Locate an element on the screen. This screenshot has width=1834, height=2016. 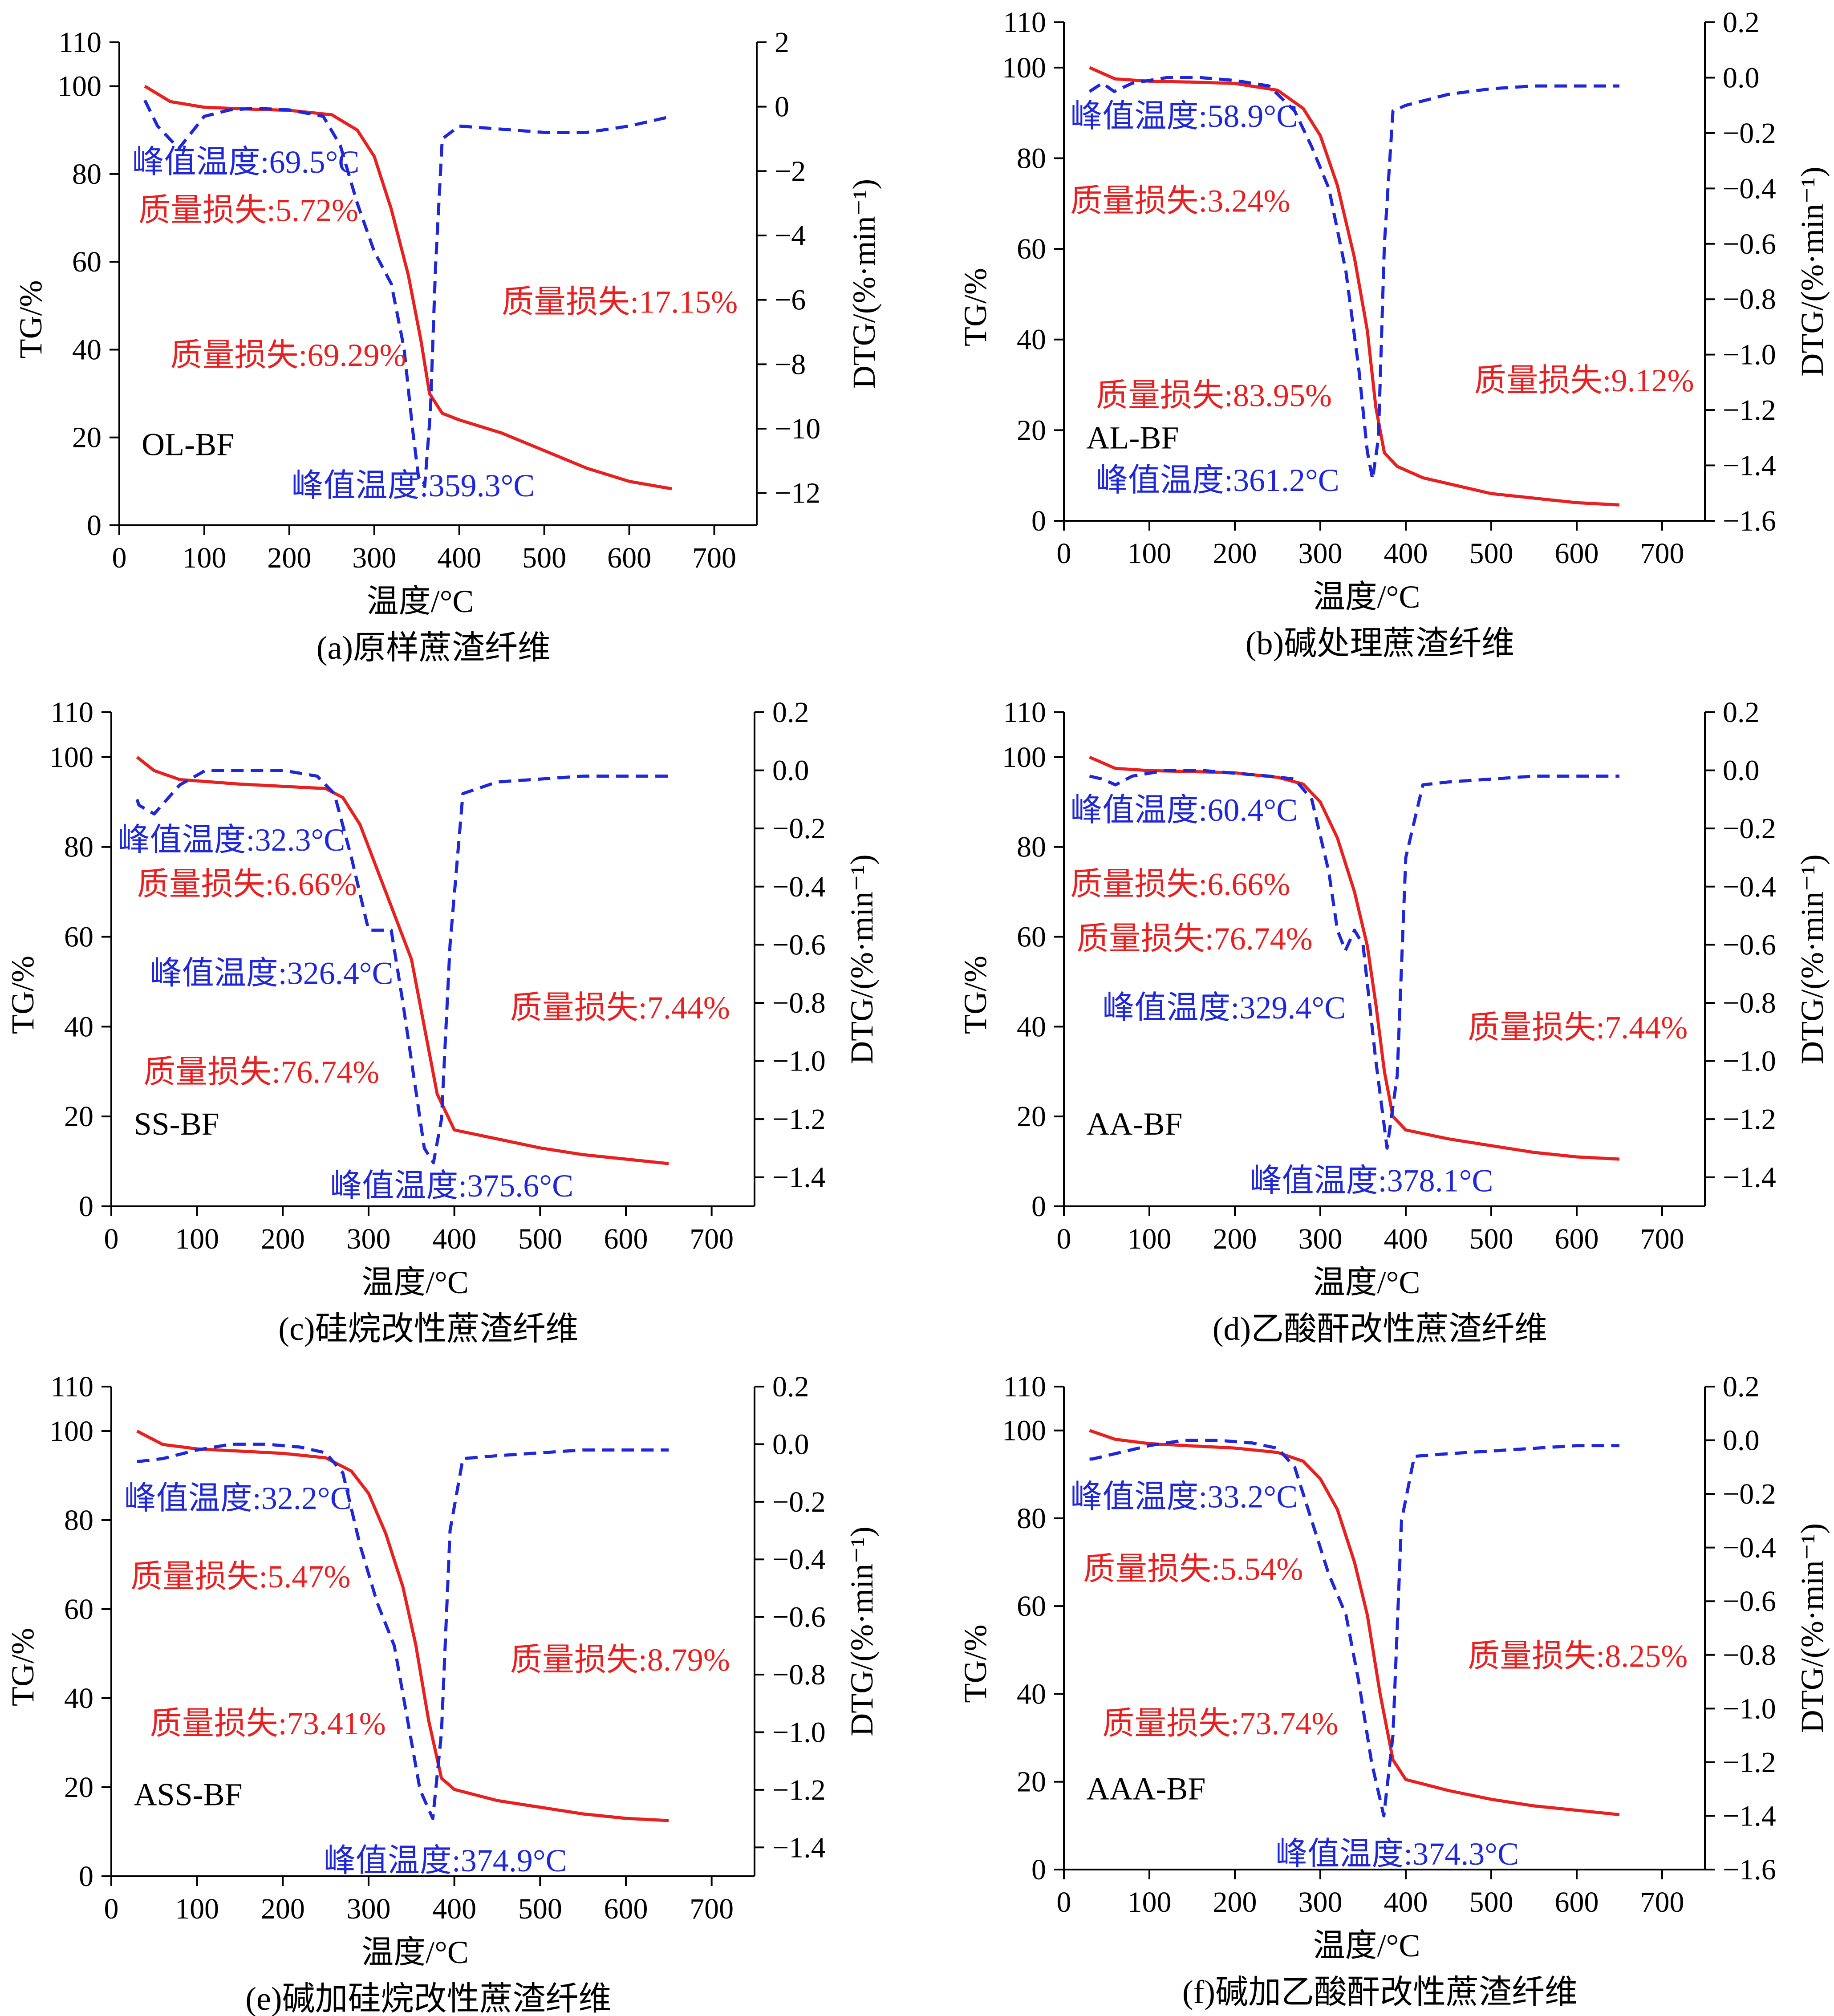
x-tick-label: 100 is located at coordinates (197, 1909).